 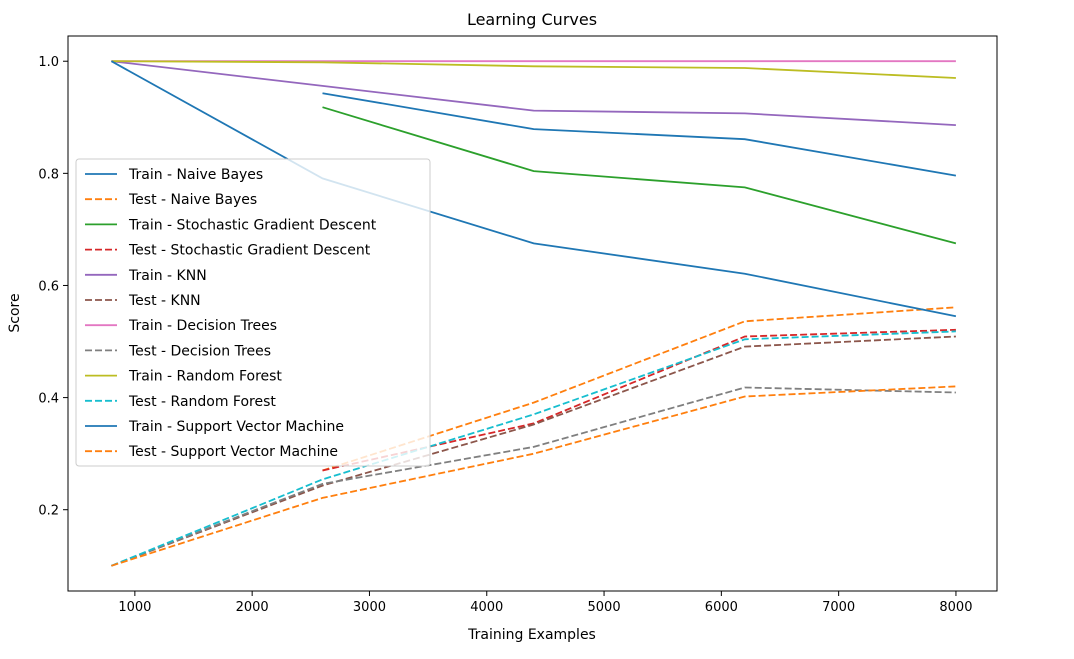 What do you see at coordinates (164, 301) in the screenshot?
I see `legend-label: Test - KNN` at bounding box center [164, 301].